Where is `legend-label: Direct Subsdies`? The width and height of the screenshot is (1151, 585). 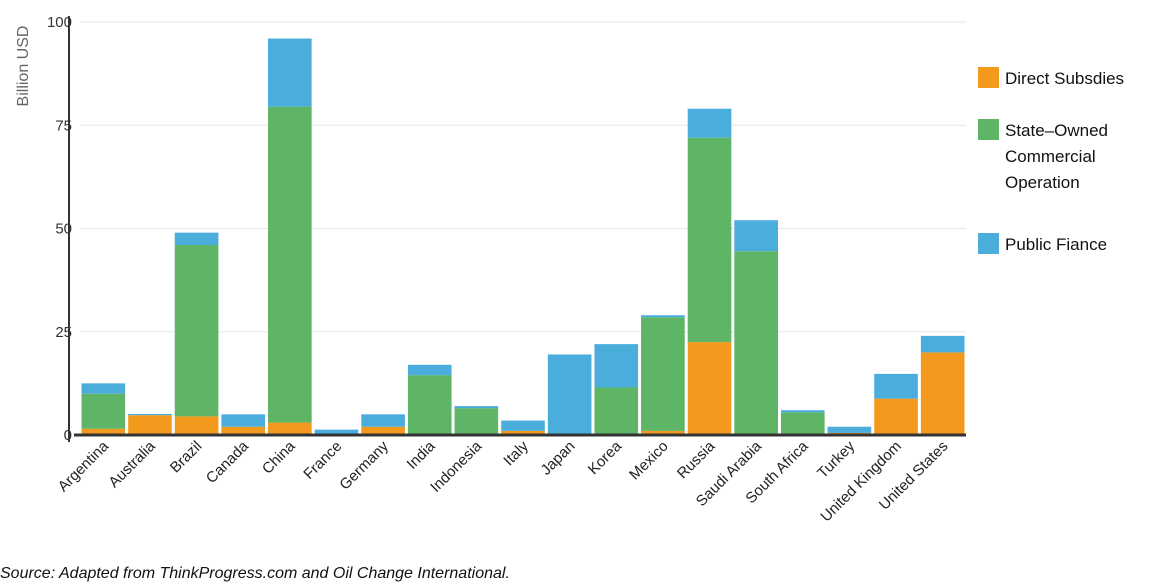 legend-label: Direct Subsdies is located at coordinates (1064, 78).